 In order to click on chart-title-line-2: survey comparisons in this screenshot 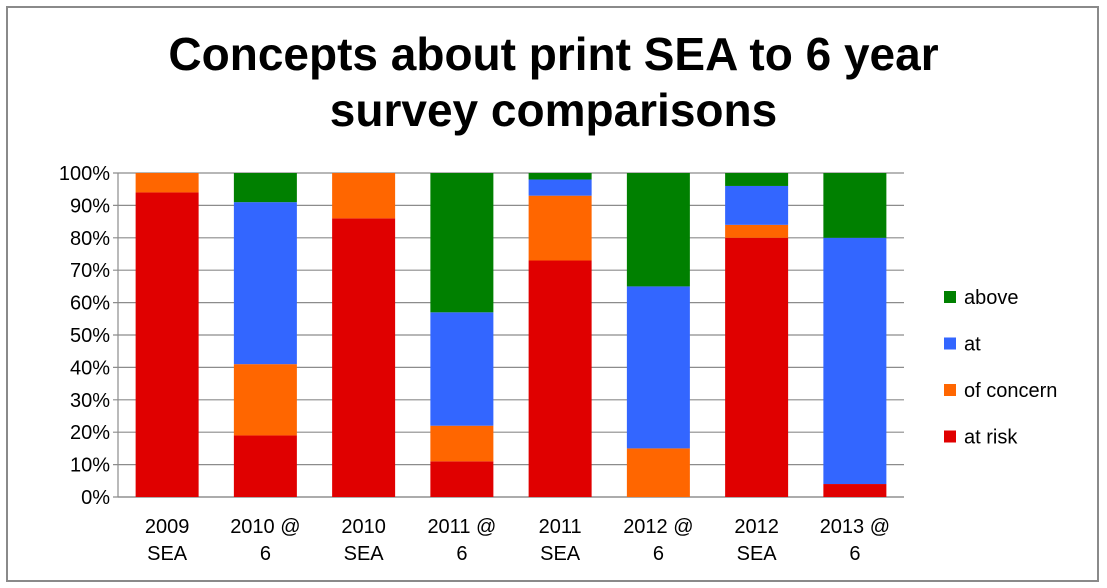, I will do `click(553, 110)`.